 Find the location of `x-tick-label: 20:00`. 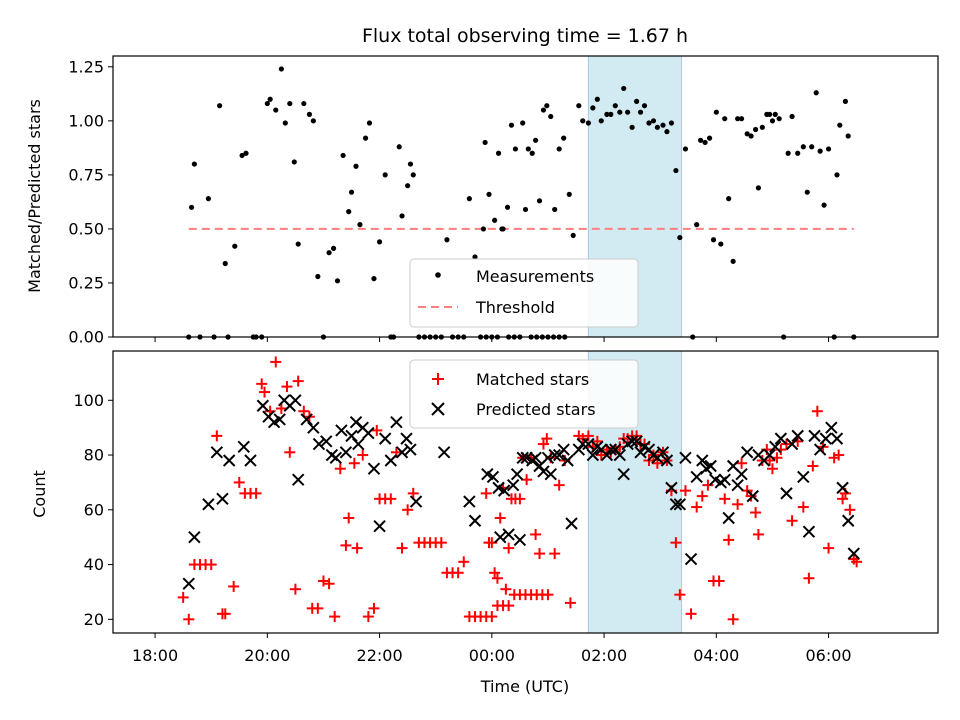

x-tick-label: 20:00 is located at coordinates (267, 655).